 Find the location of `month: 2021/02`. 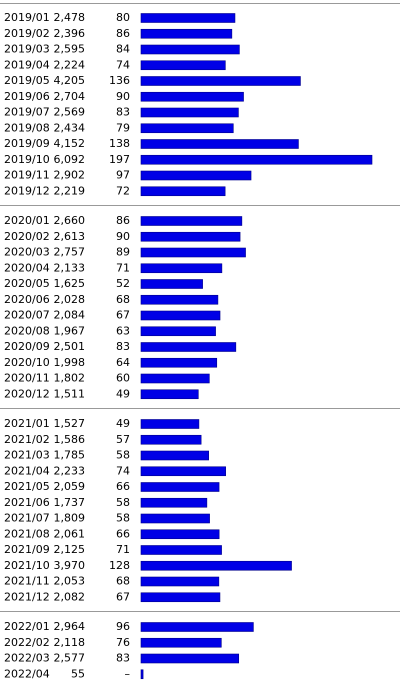

month: 2021/02 is located at coordinates (27, 439).